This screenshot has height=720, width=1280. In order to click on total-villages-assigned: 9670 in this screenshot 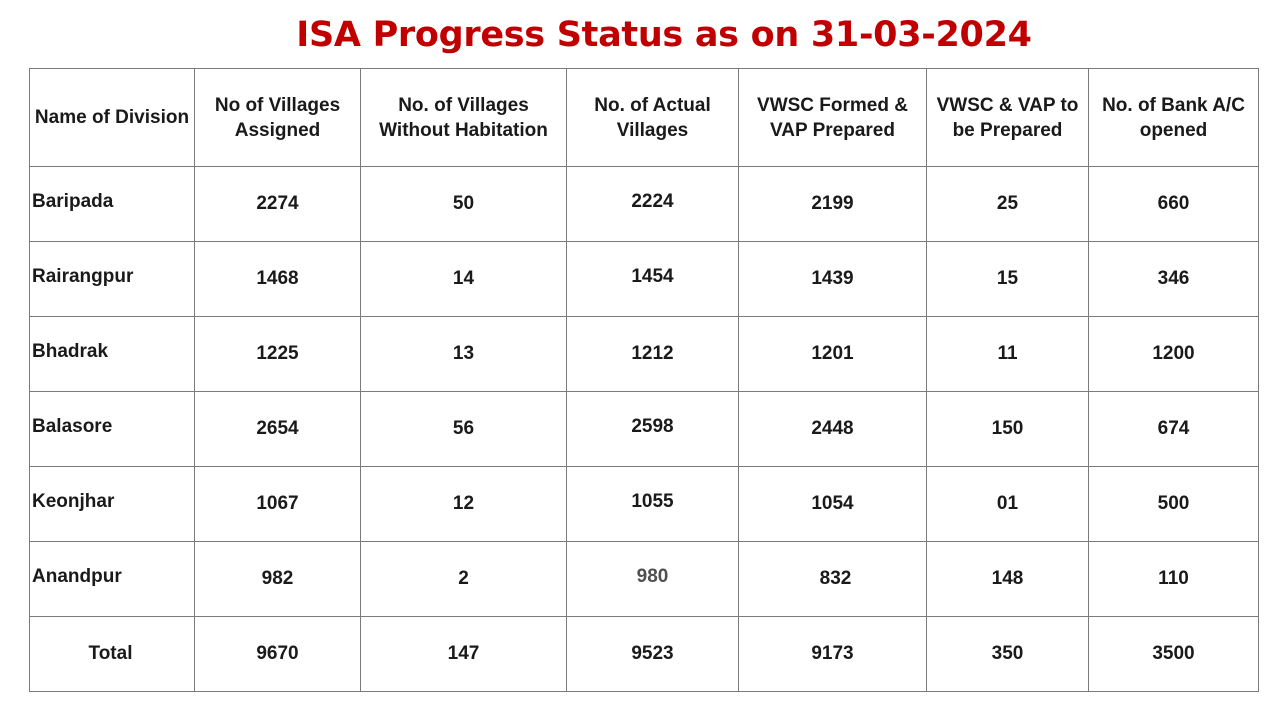, I will do `click(277, 654)`.